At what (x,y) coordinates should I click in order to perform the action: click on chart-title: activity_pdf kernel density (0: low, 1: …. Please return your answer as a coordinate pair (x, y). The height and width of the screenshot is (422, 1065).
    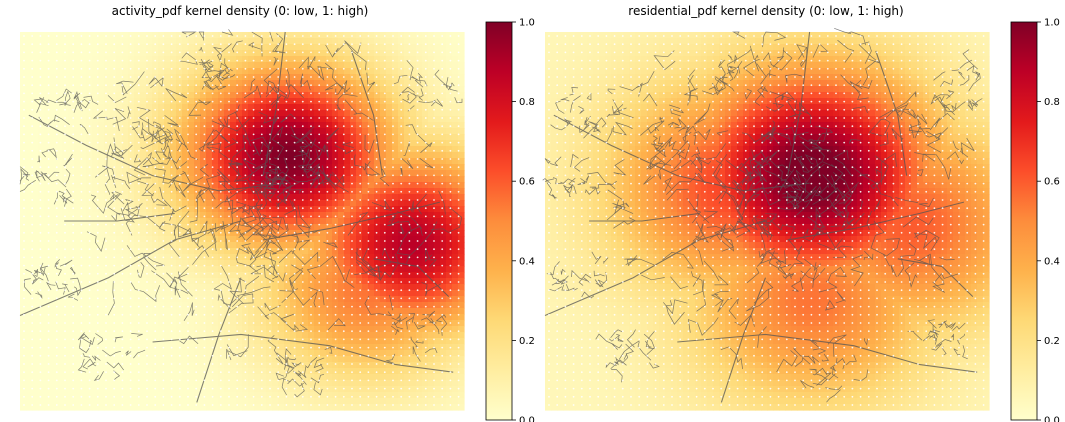
    Looking at the image, I should click on (240, 11).